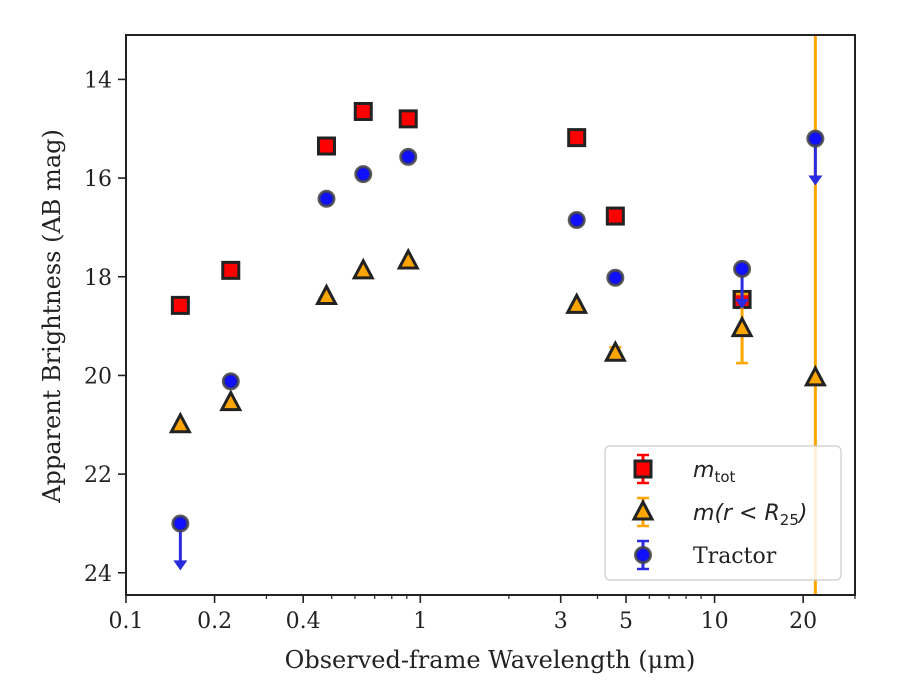 Image resolution: width=900 pixels, height=700 pixels. I want to click on x-tick-label: 5, so click(626, 621).